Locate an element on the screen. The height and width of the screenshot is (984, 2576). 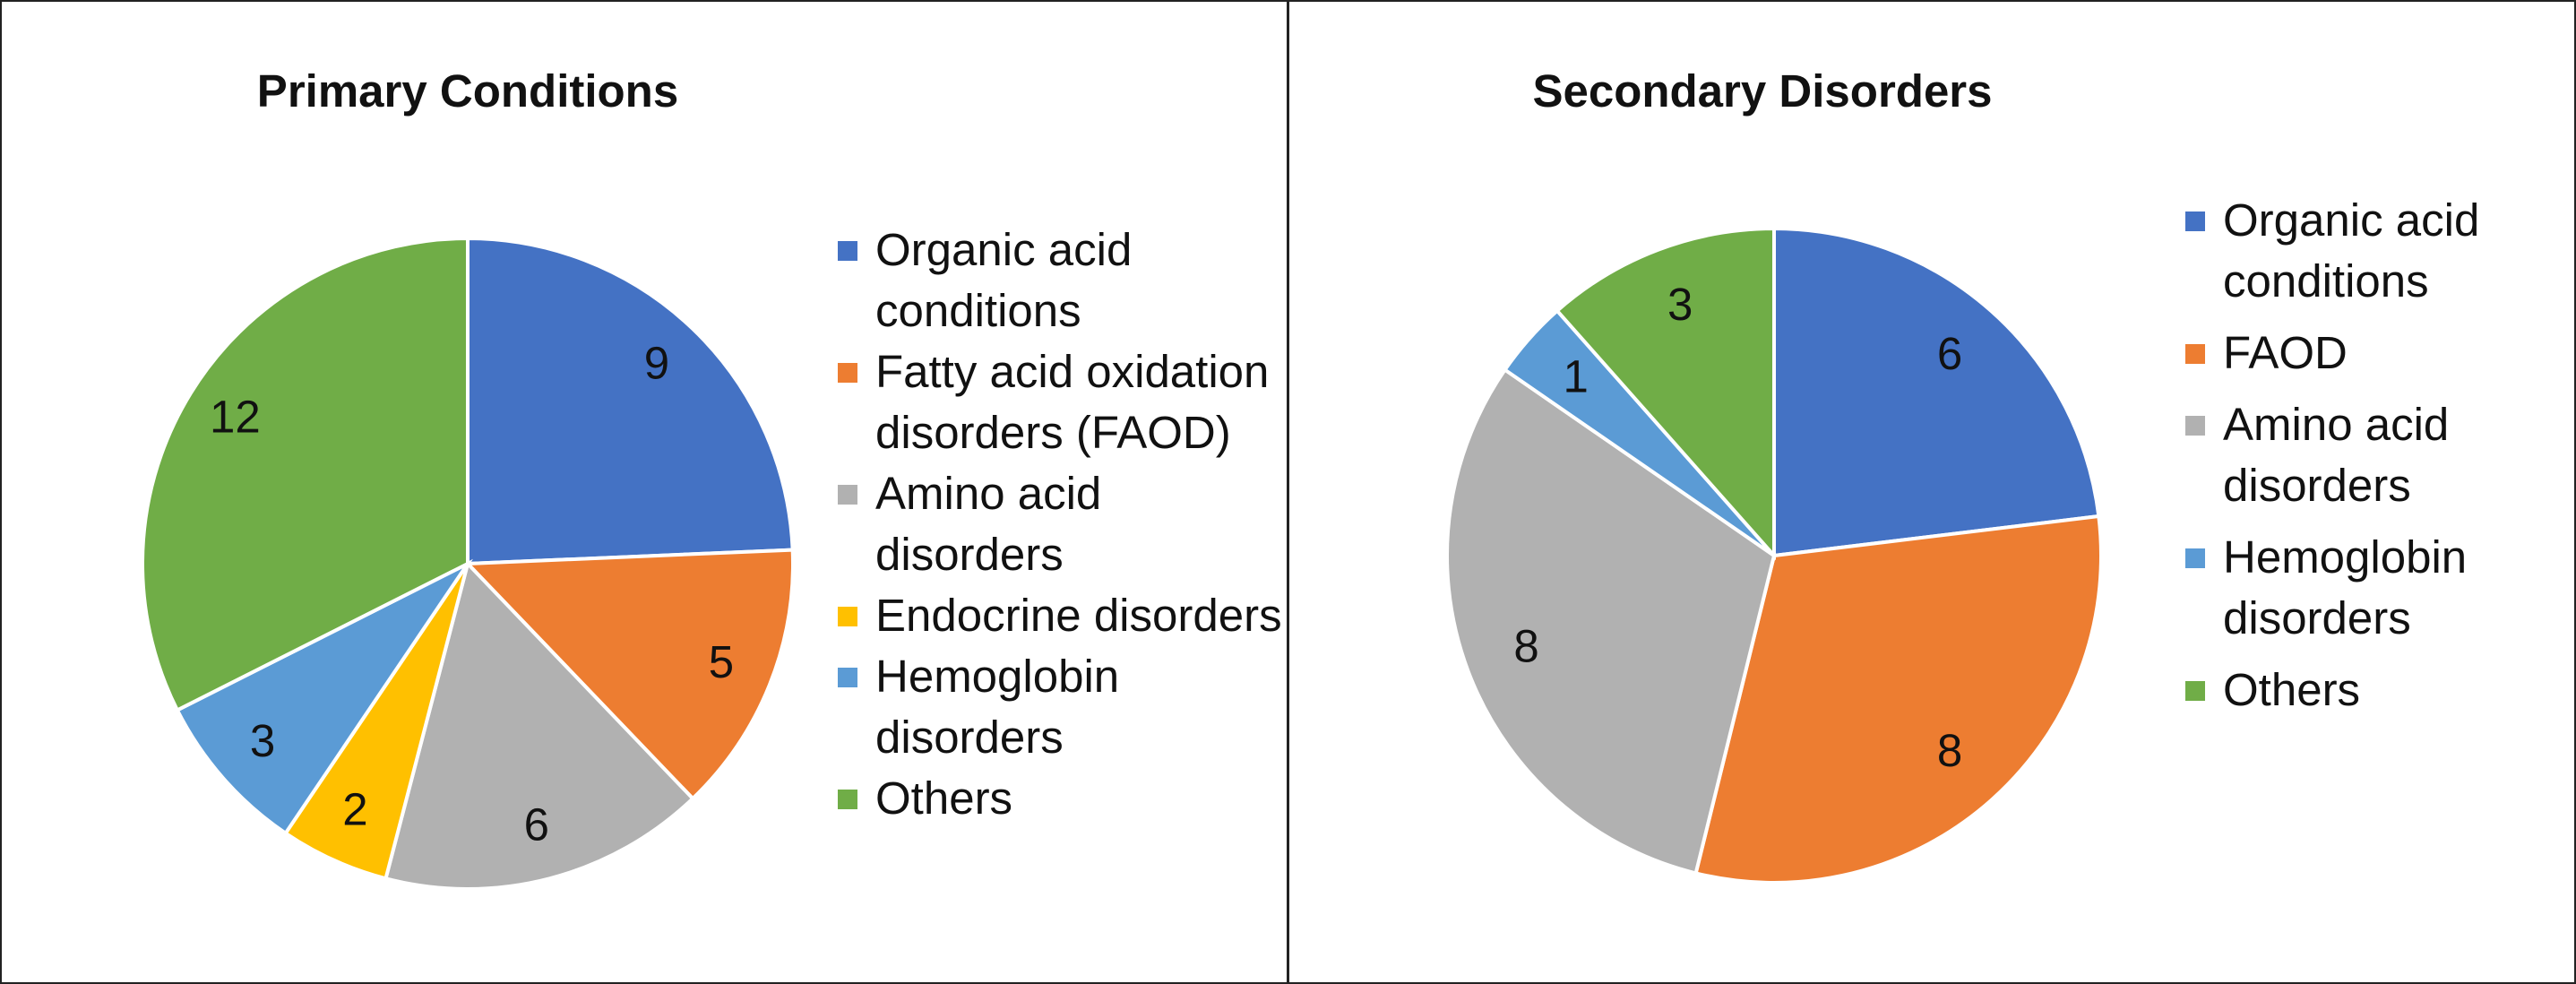
legend-label: Endocrine disorders is located at coordinates (1078, 615).